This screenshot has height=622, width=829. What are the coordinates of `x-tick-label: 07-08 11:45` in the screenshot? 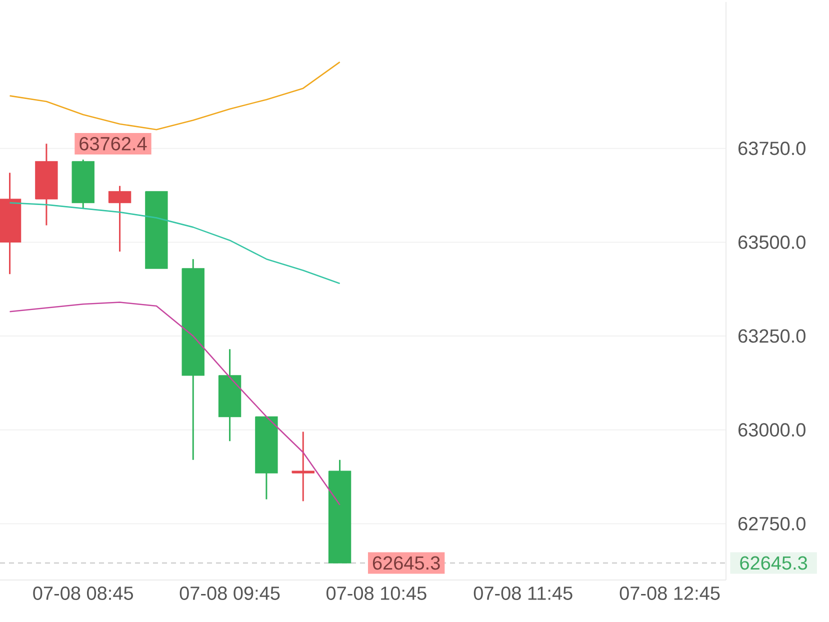 It's located at (523, 593).